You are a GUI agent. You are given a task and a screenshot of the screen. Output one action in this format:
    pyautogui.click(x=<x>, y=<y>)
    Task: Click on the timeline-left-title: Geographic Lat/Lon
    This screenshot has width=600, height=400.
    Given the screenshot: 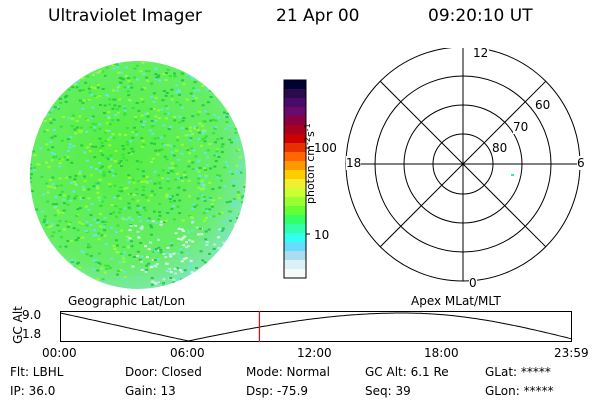 What is the action you would take?
    pyautogui.click(x=127, y=301)
    